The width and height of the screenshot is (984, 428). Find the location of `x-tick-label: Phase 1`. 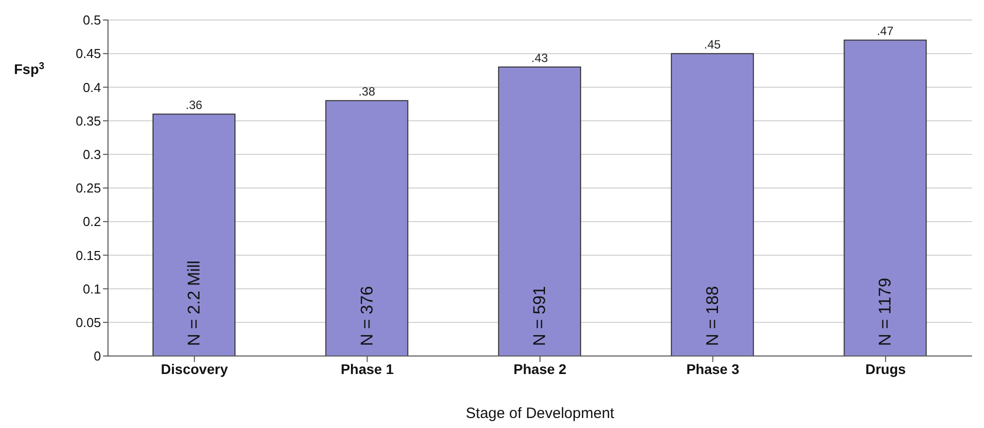

x-tick-label: Phase 1 is located at coordinates (367, 368).